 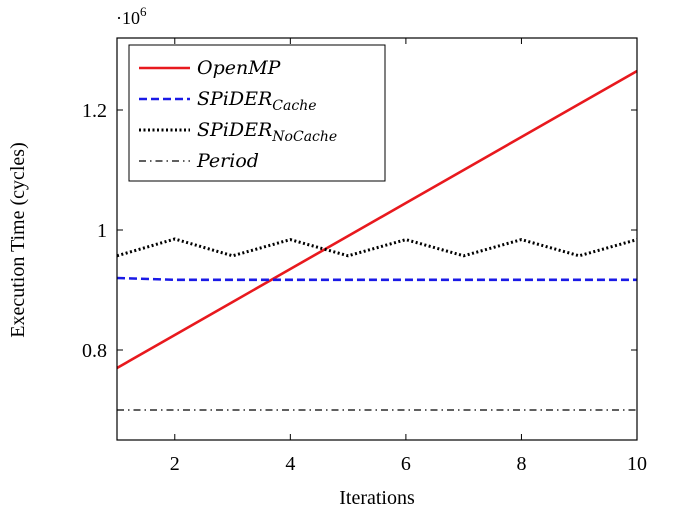 I want to click on legend-entries: OpenMP SPiDERCache SPiDERNoCache Period, so click(x=238, y=114).